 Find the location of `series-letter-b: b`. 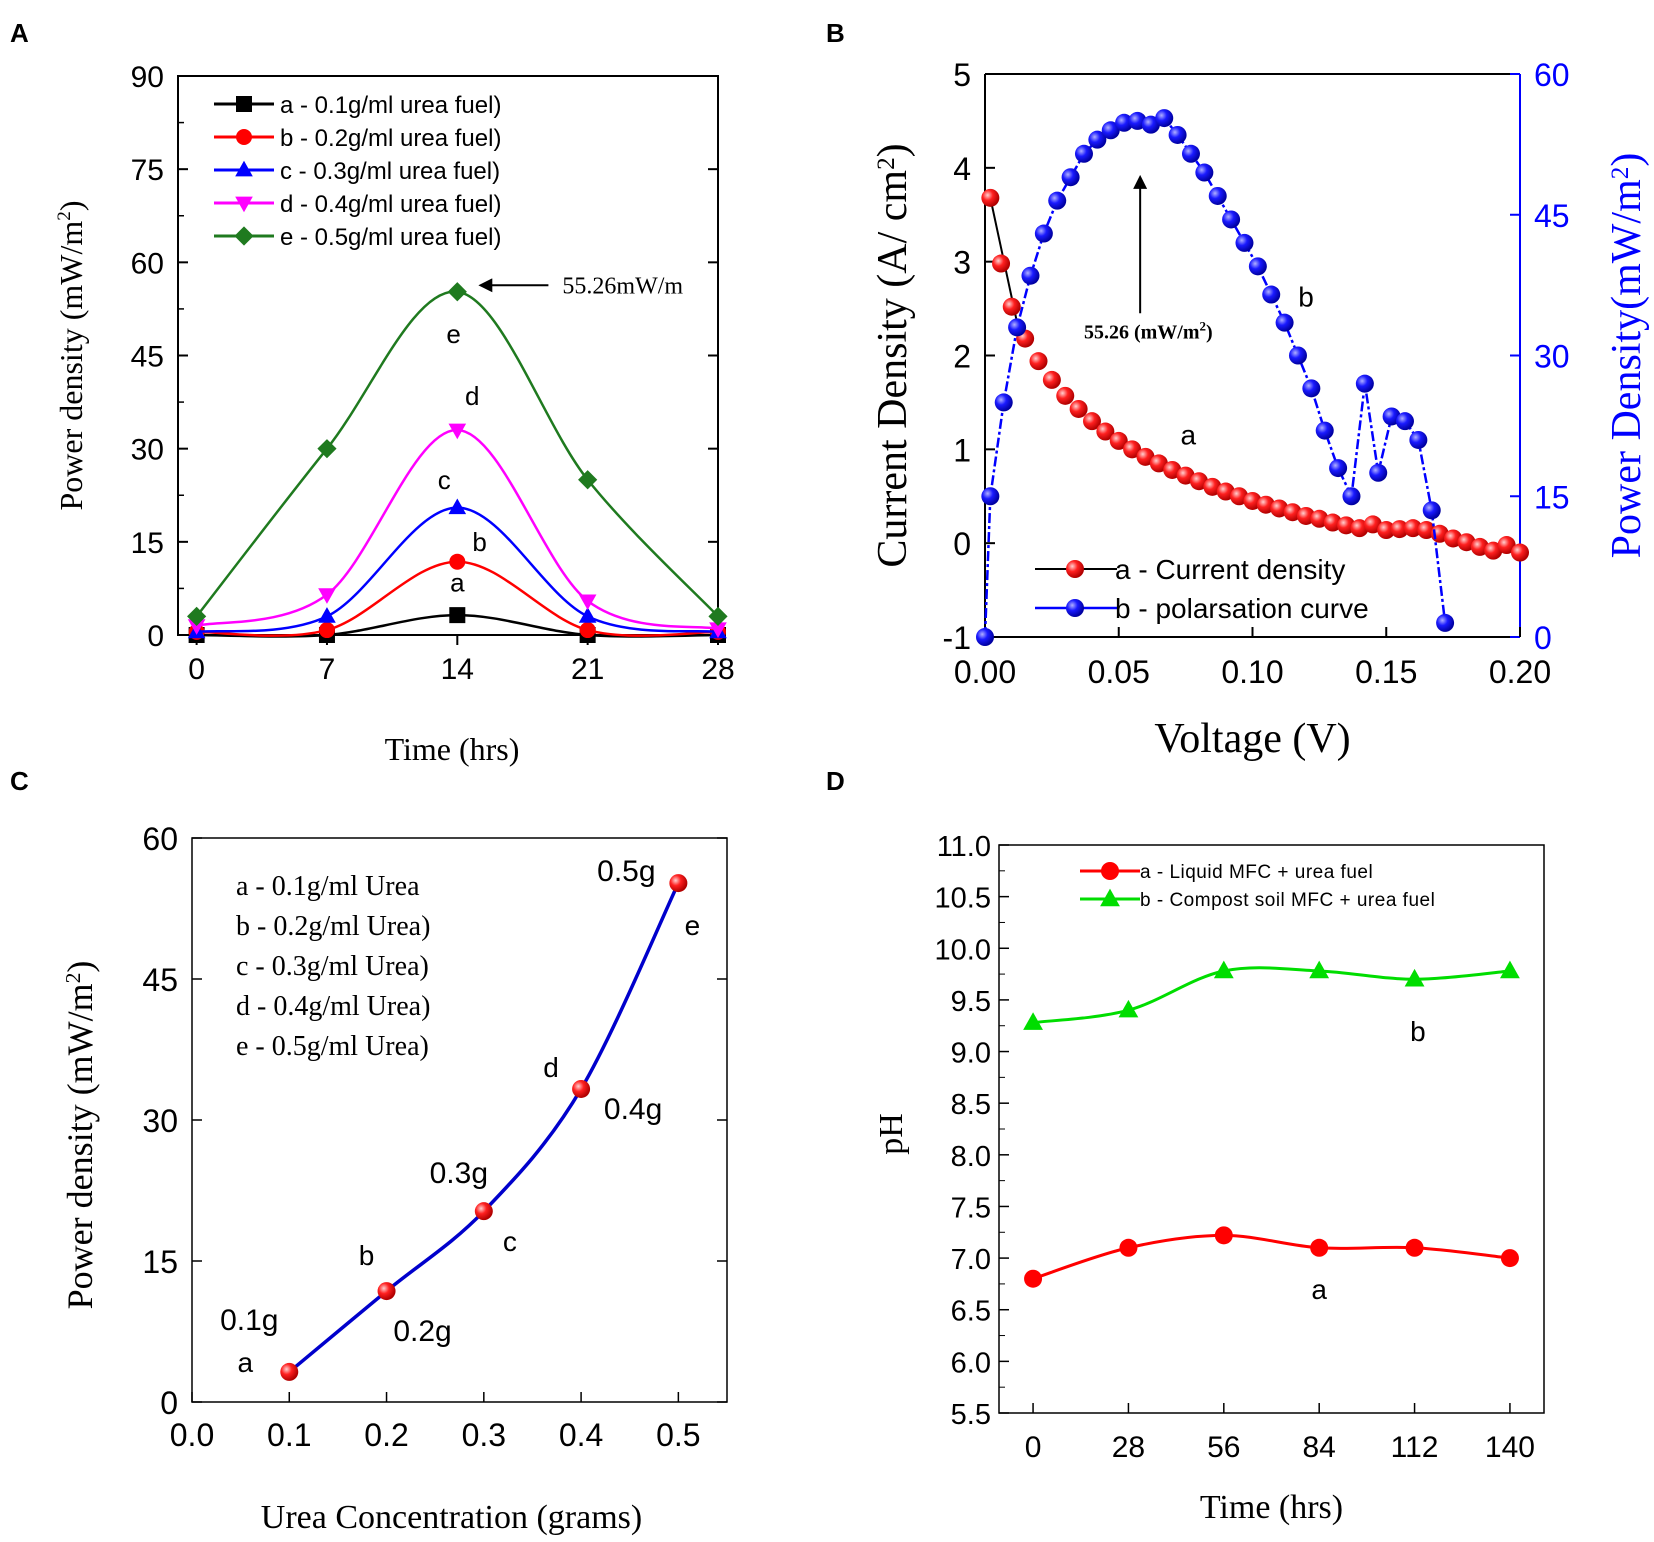

series-letter-b: b is located at coordinates (479, 542).